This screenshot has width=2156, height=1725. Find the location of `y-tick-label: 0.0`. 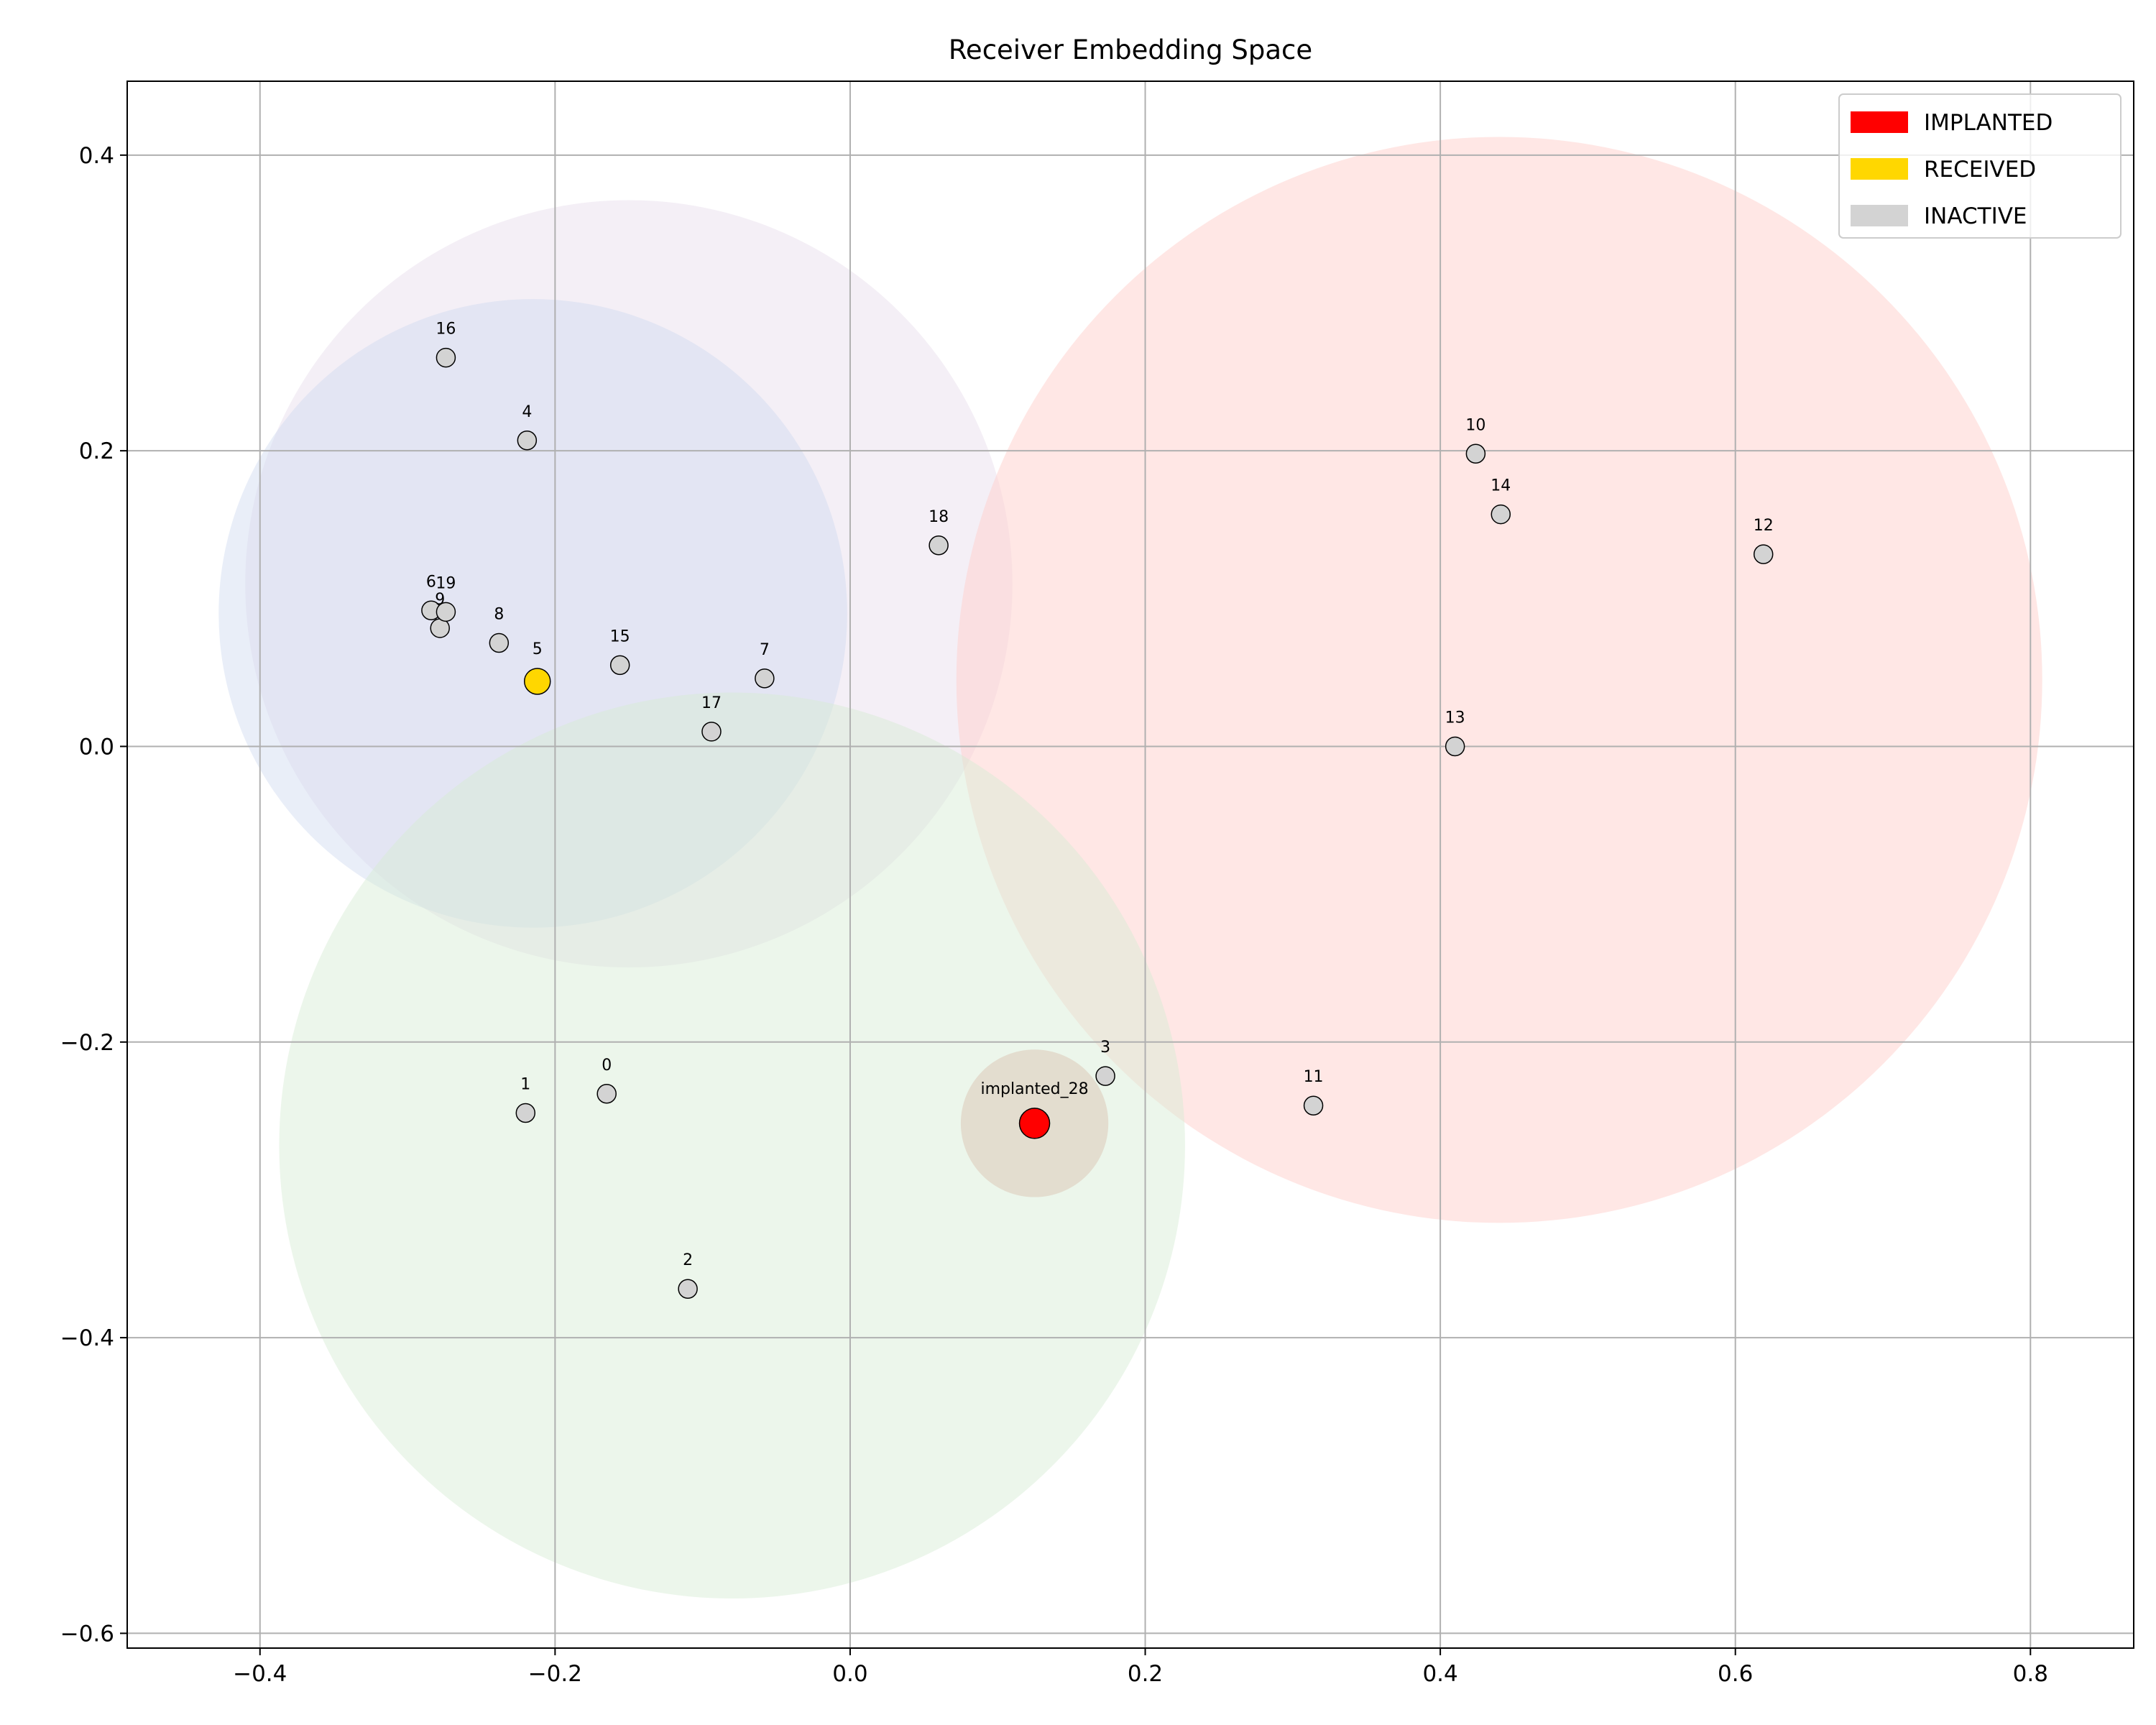

y-tick-label: 0.0 is located at coordinates (96, 747).